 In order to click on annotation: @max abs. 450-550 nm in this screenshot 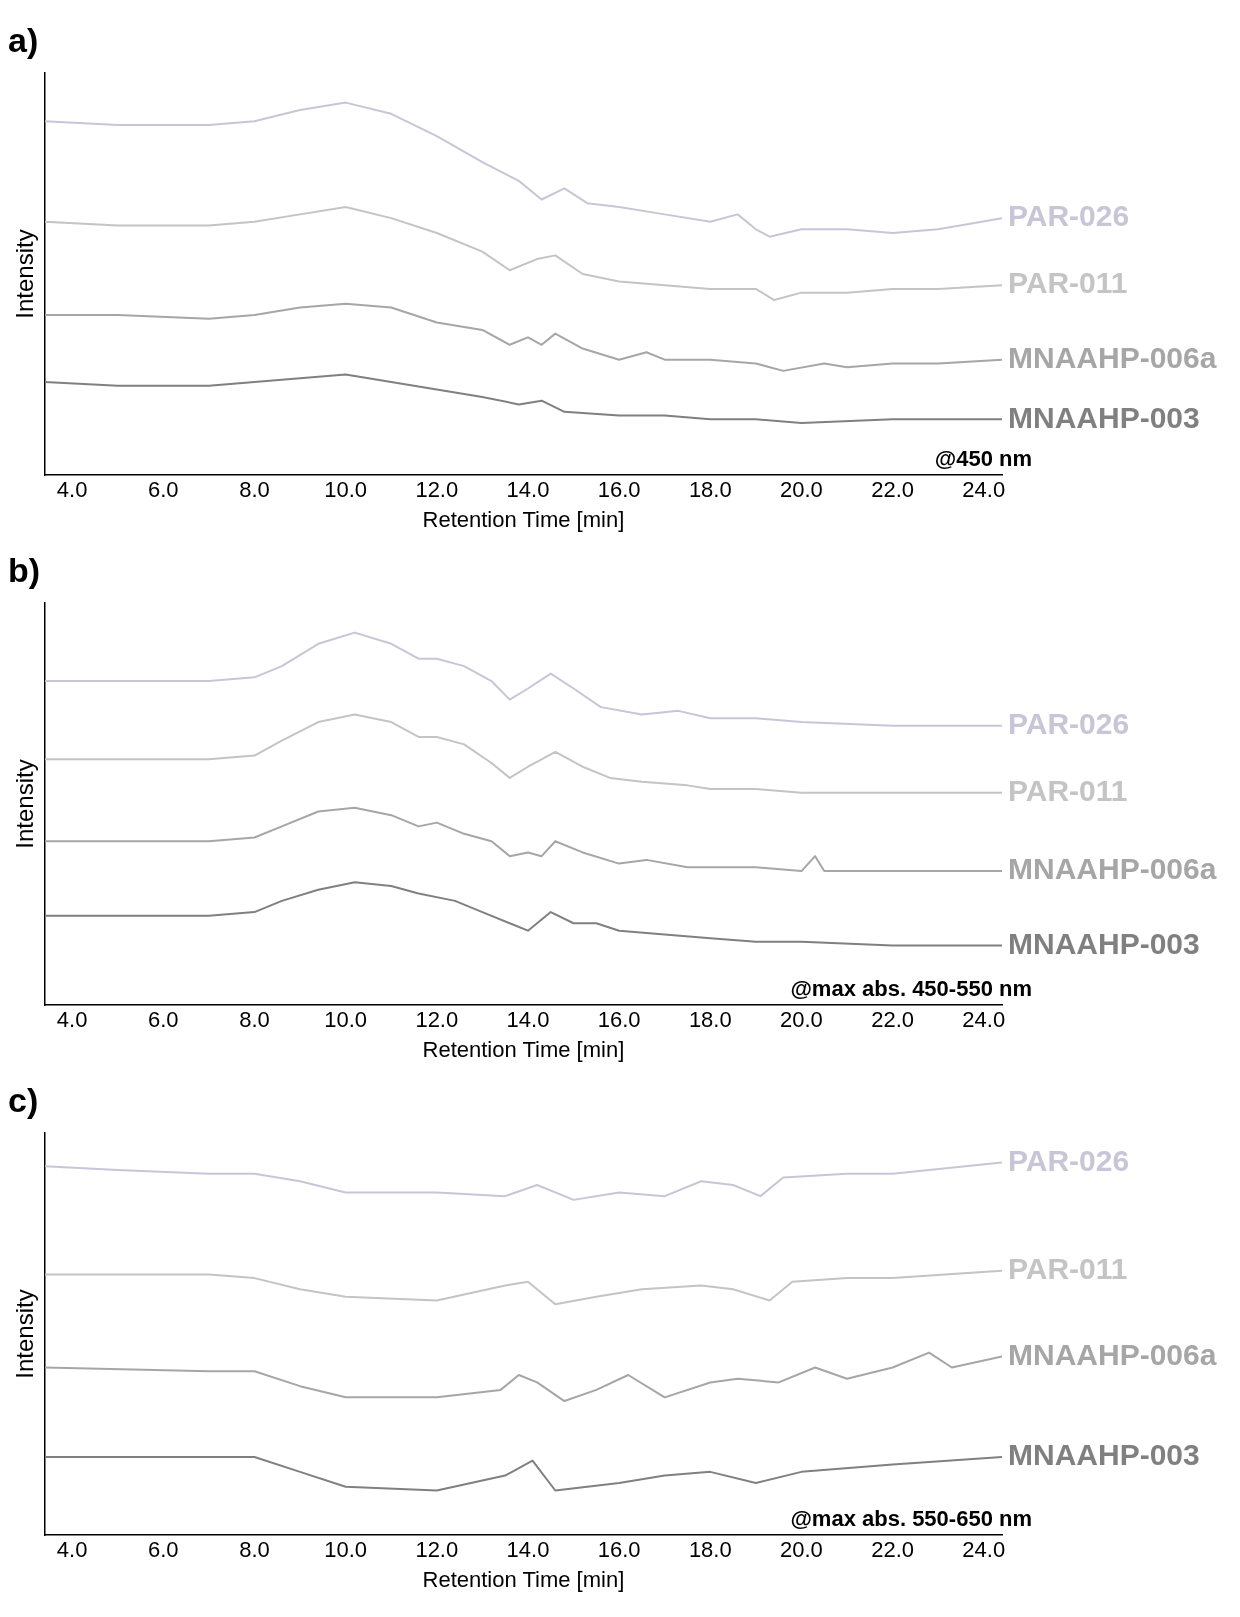, I will do `click(911, 989)`.